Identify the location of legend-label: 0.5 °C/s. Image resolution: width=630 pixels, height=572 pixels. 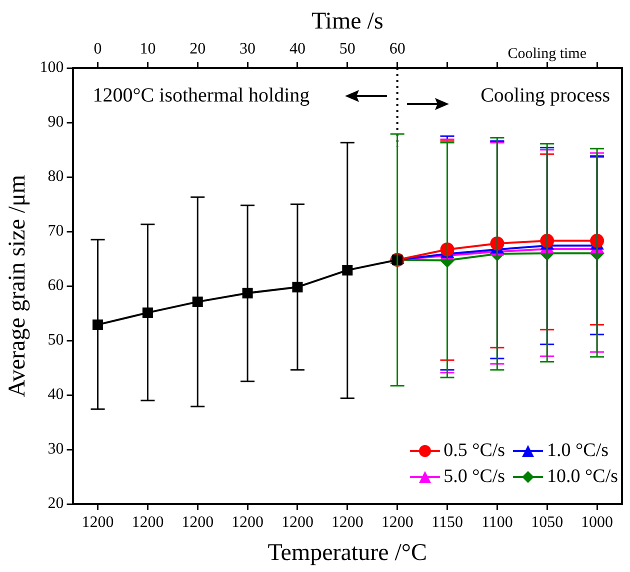
(475, 451).